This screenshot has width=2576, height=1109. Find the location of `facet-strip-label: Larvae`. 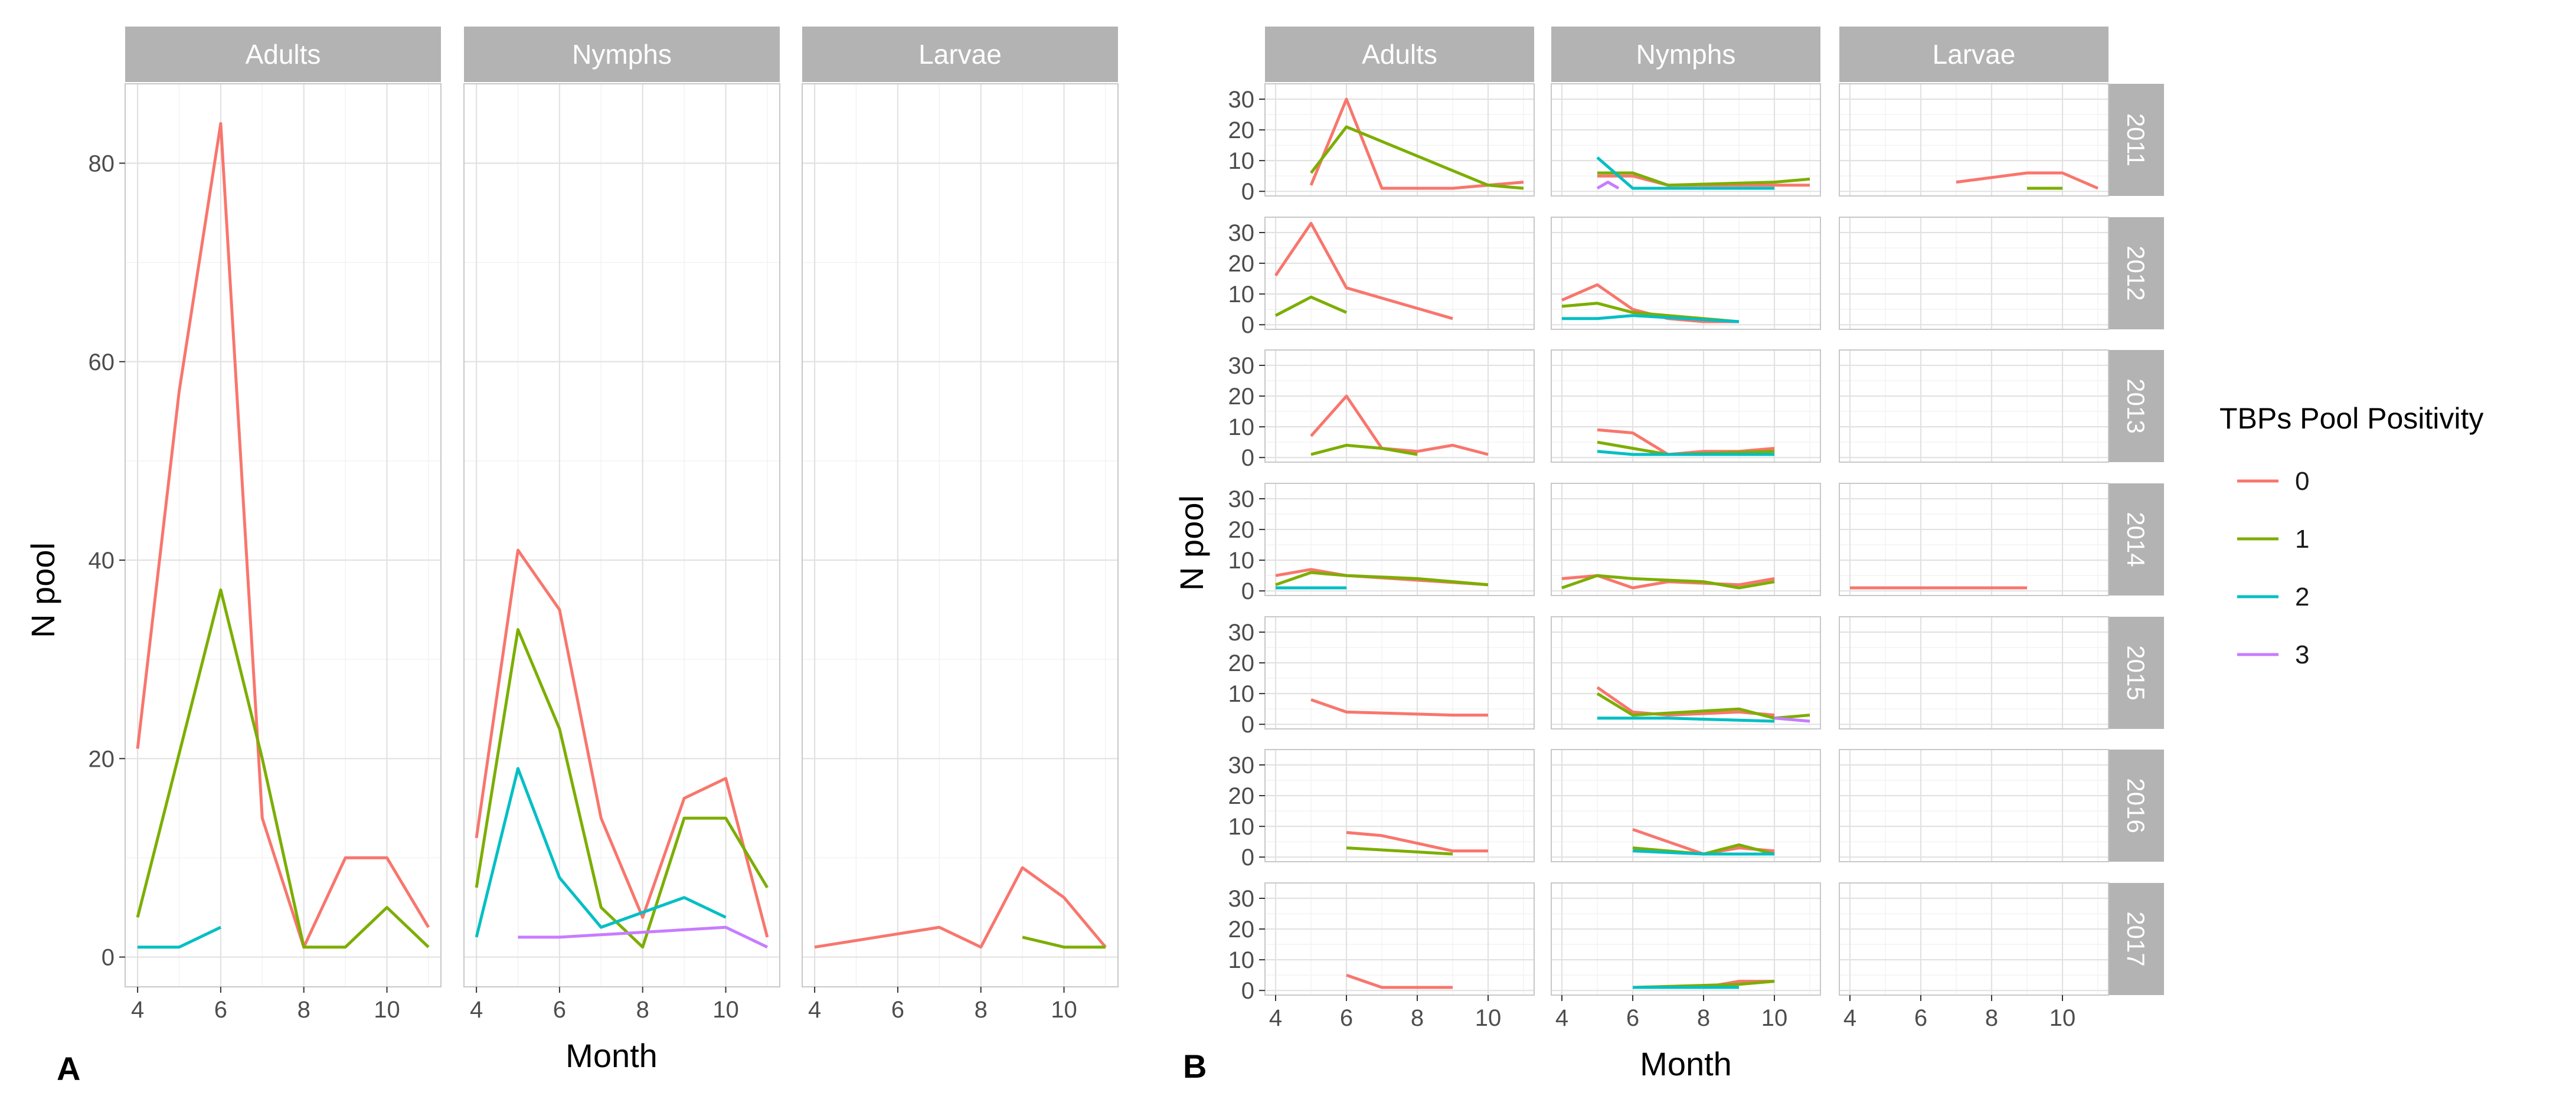

facet-strip-label: Larvae is located at coordinates (960, 54).